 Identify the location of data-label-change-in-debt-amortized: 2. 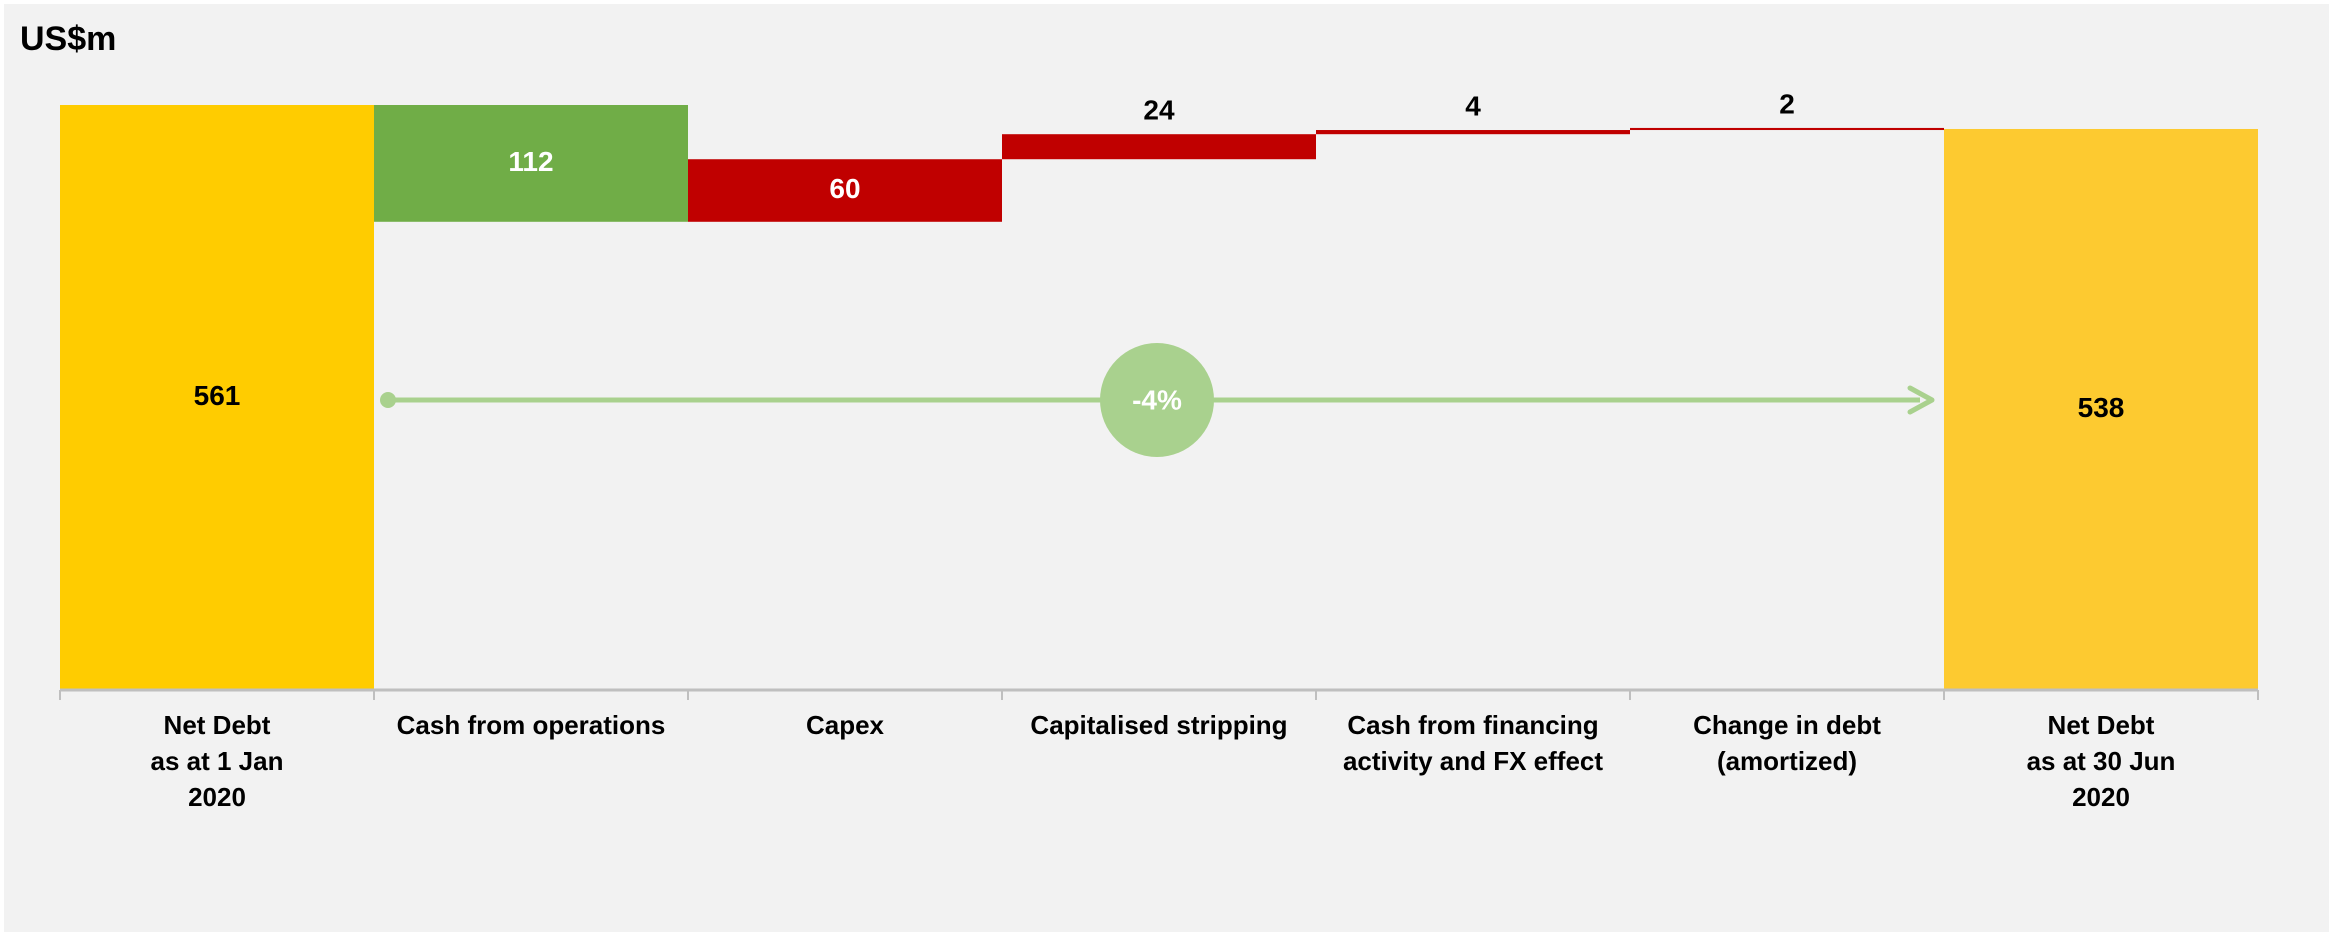
(1787, 103).